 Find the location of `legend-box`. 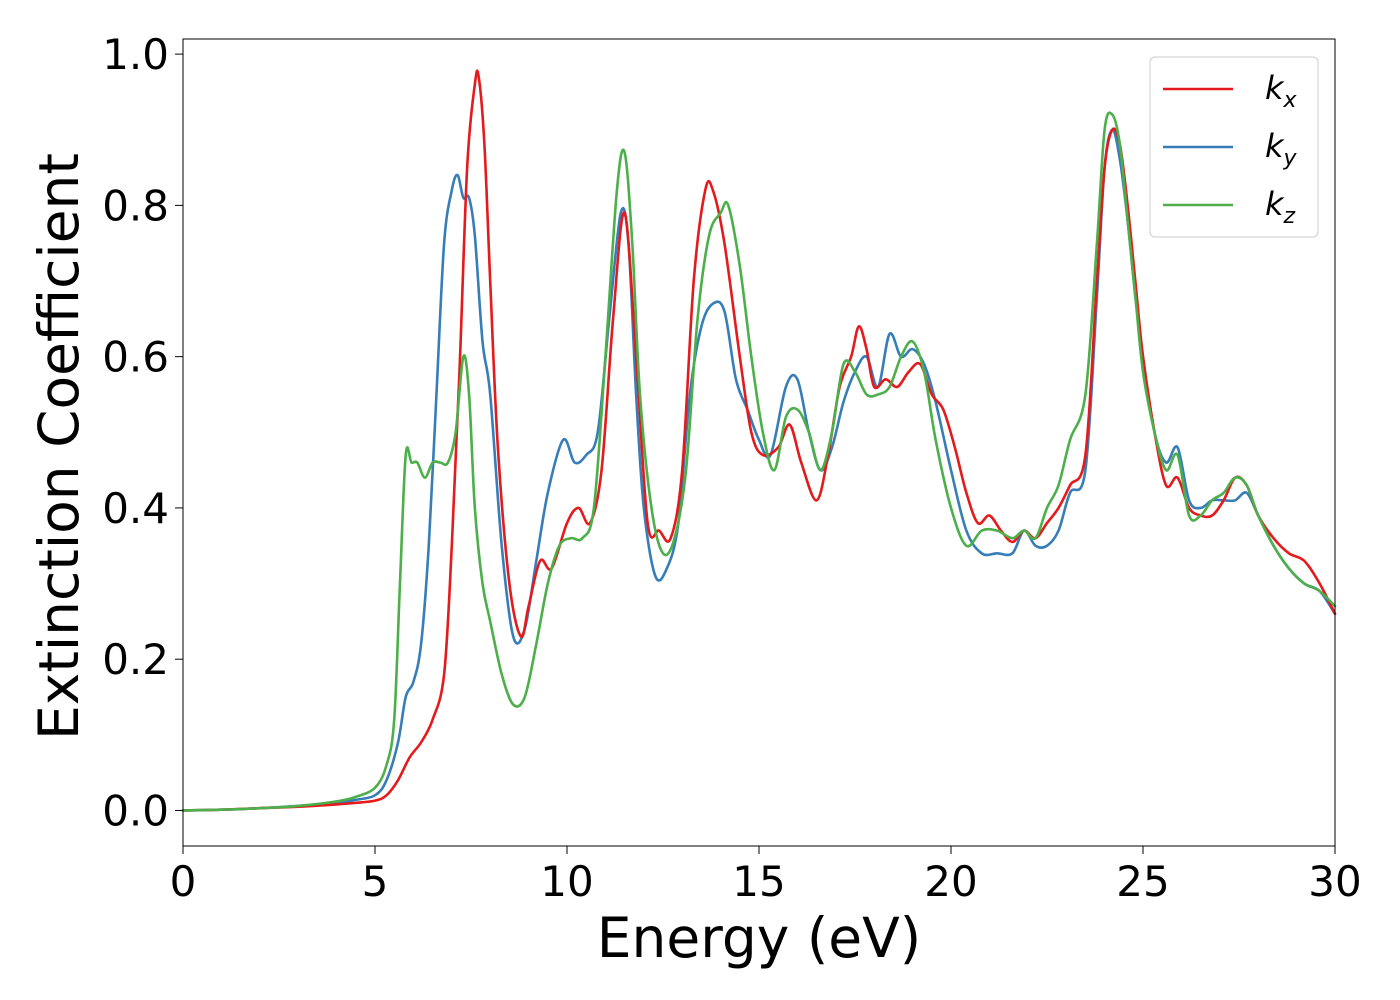

legend-box is located at coordinates (1234, 147).